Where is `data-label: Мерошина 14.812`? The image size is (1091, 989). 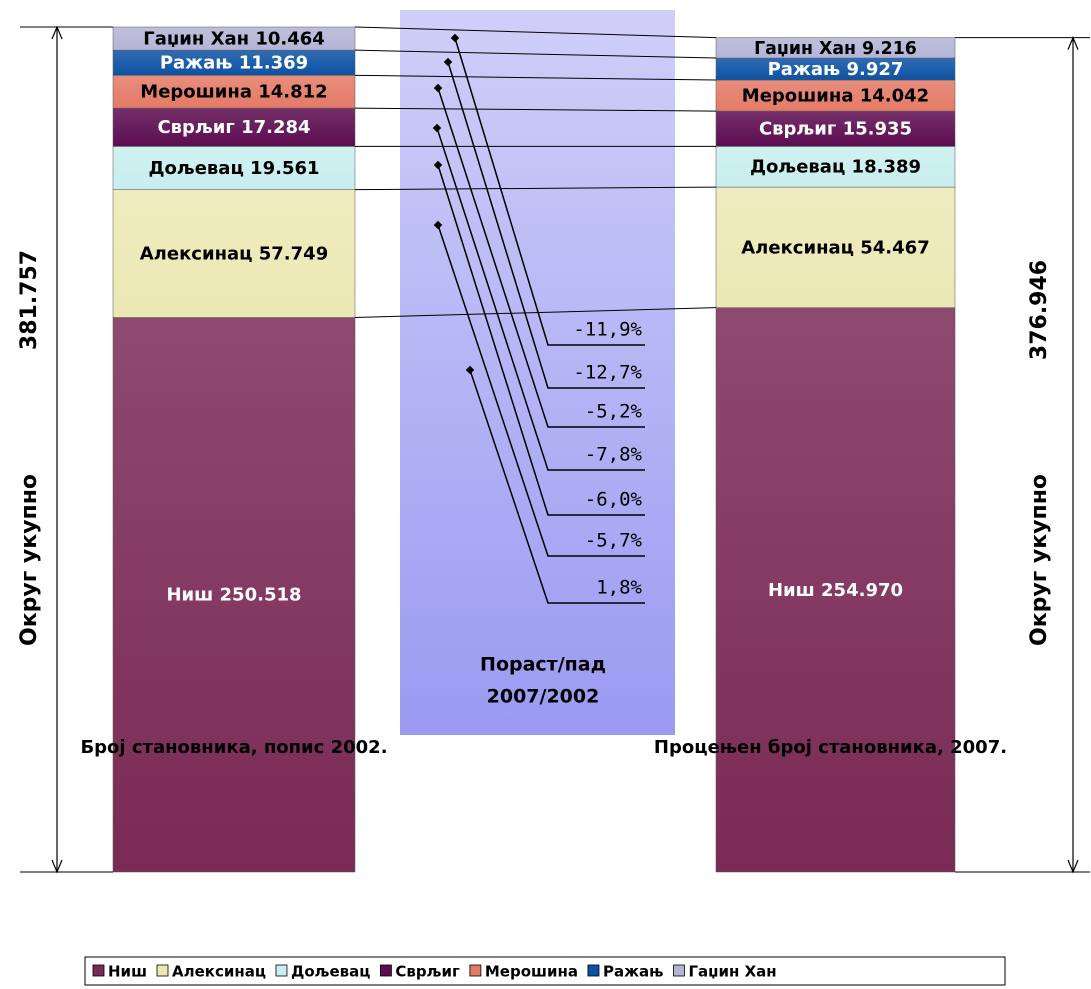
data-label: Мерошина 14.812 is located at coordinates (233, 92).